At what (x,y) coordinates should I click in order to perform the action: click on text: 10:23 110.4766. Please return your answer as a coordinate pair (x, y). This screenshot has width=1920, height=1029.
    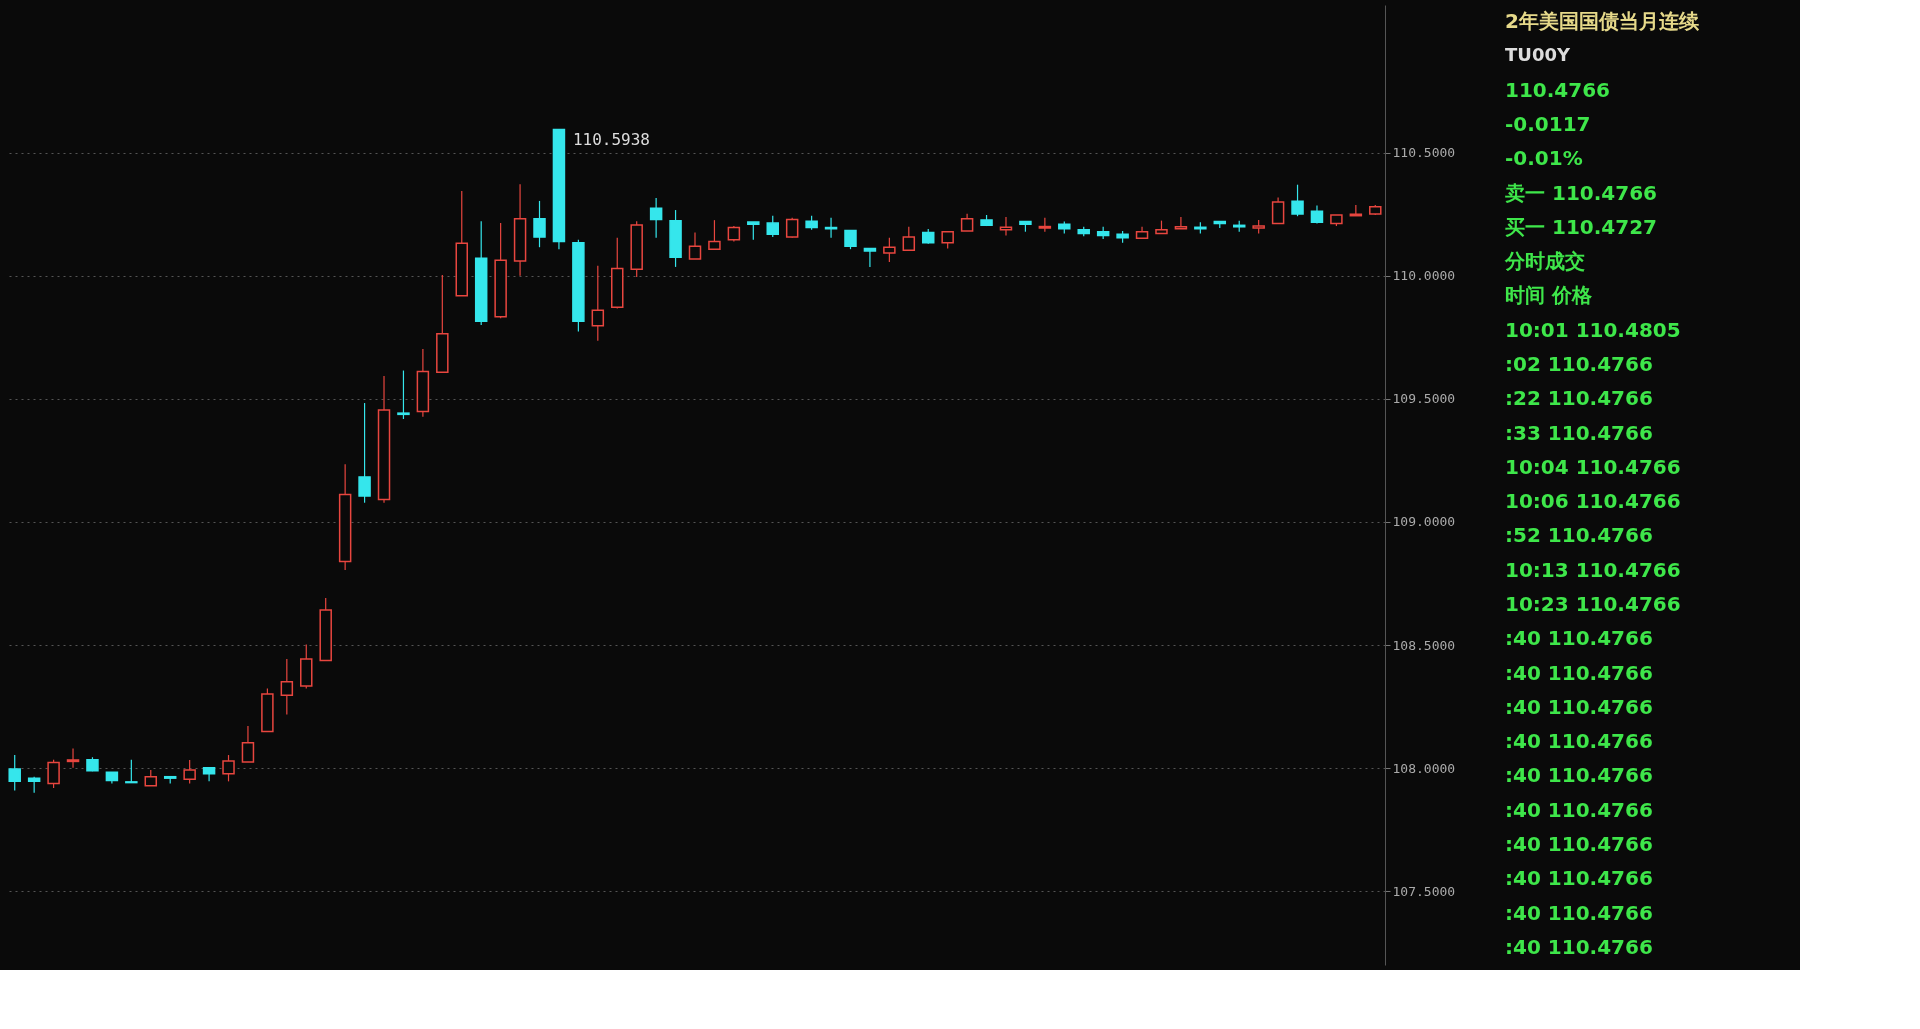
    Looking at the image, I should click on (1593, 604).